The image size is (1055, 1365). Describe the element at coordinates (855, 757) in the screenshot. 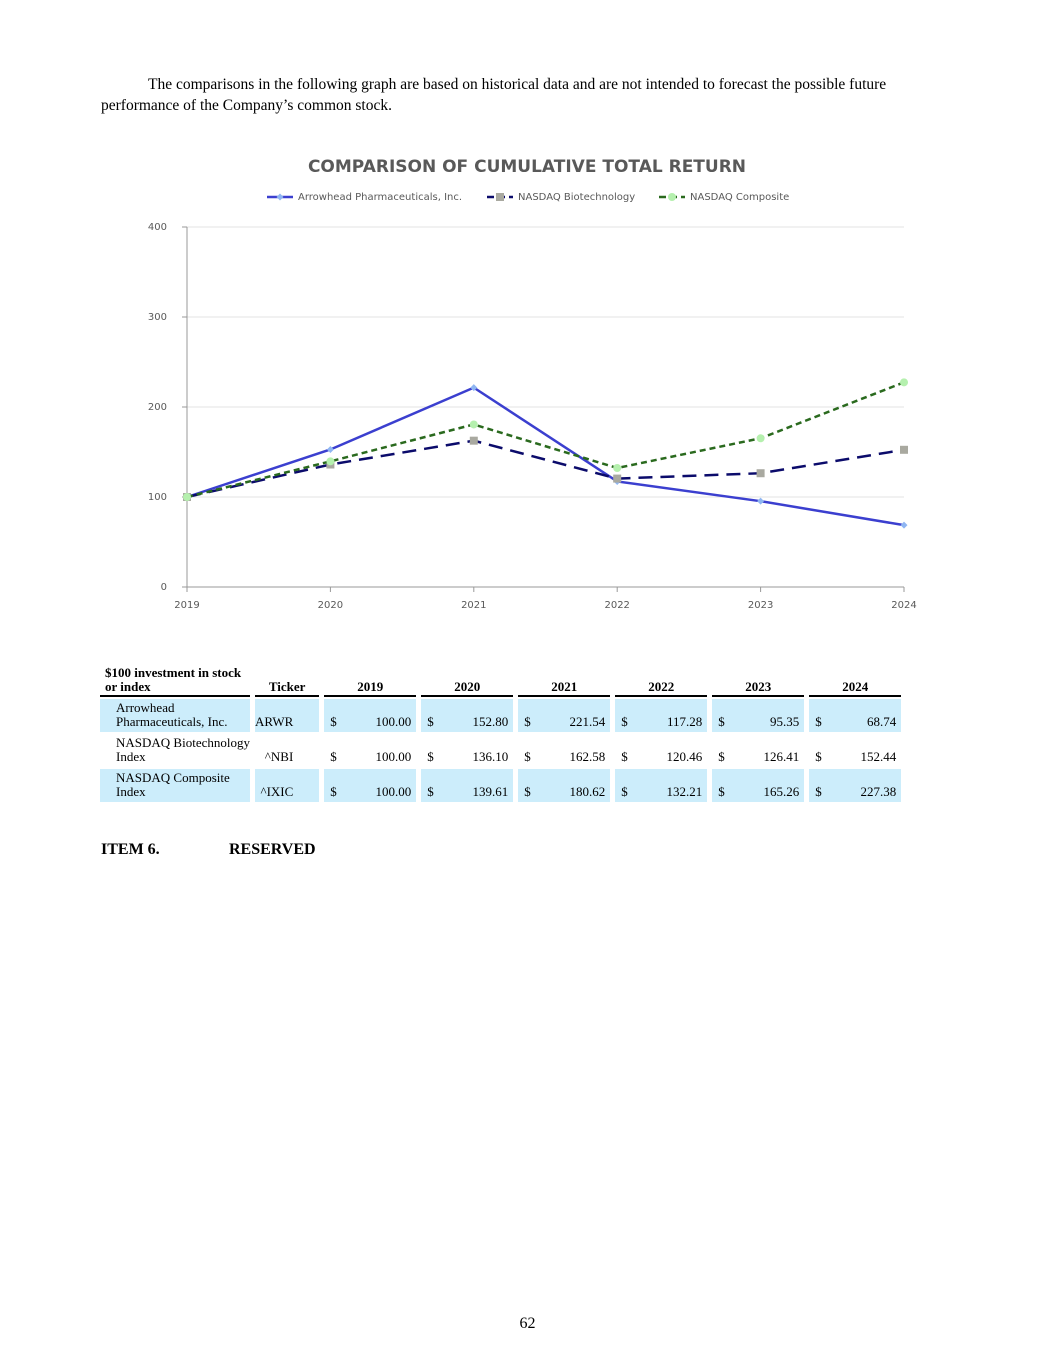

I see `cell-content: $152.44` at that location.